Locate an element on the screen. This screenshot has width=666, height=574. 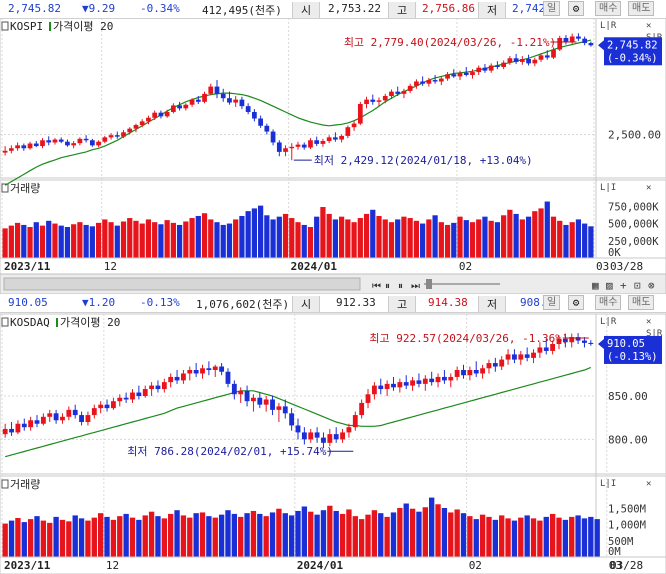
scrollbar-thumb is located at coordinates (182, 284).